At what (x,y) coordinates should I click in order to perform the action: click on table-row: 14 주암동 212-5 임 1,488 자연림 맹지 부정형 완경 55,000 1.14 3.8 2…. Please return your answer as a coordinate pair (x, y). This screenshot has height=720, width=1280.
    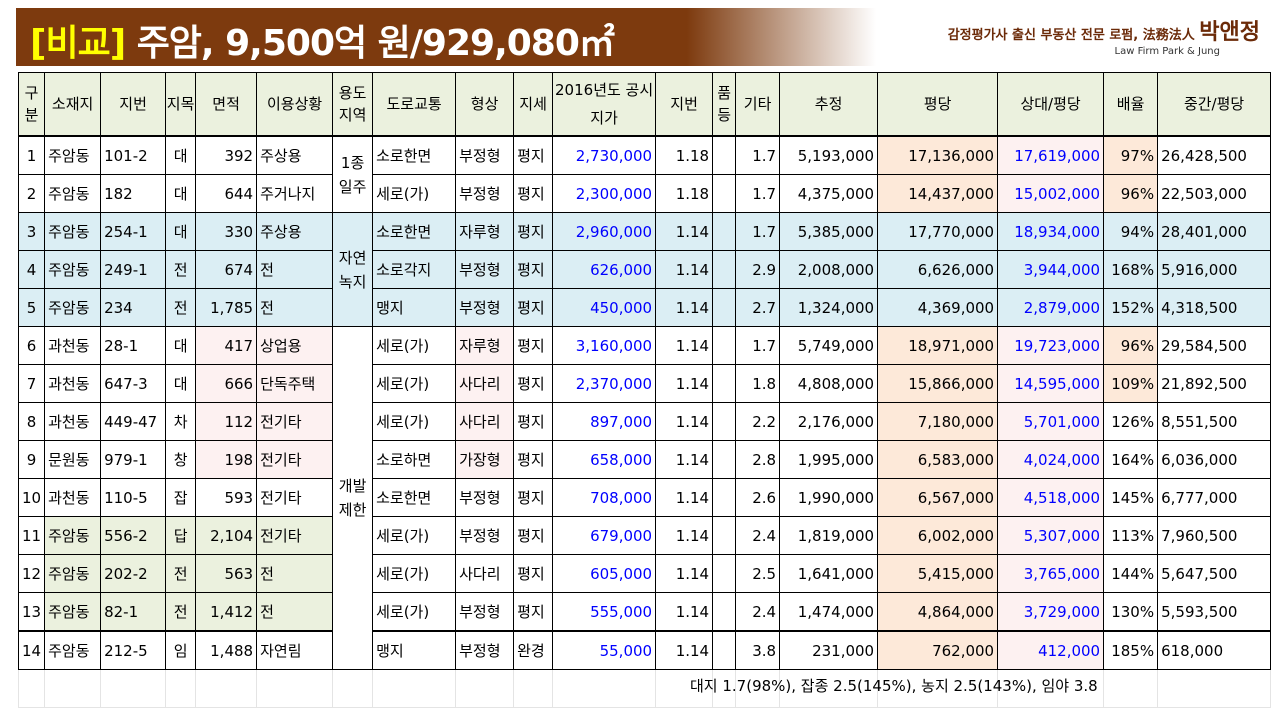
    Looking at the image, I should click on (644, 650).